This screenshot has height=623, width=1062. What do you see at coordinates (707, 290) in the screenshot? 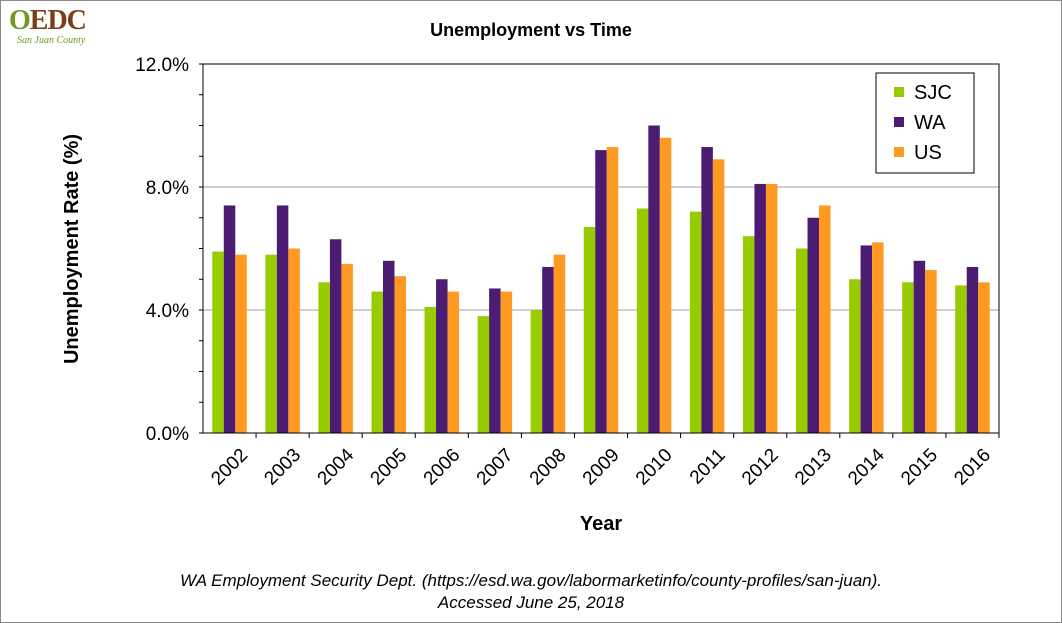
I see `bar-wa-2011` at bounding box center [707, 290].